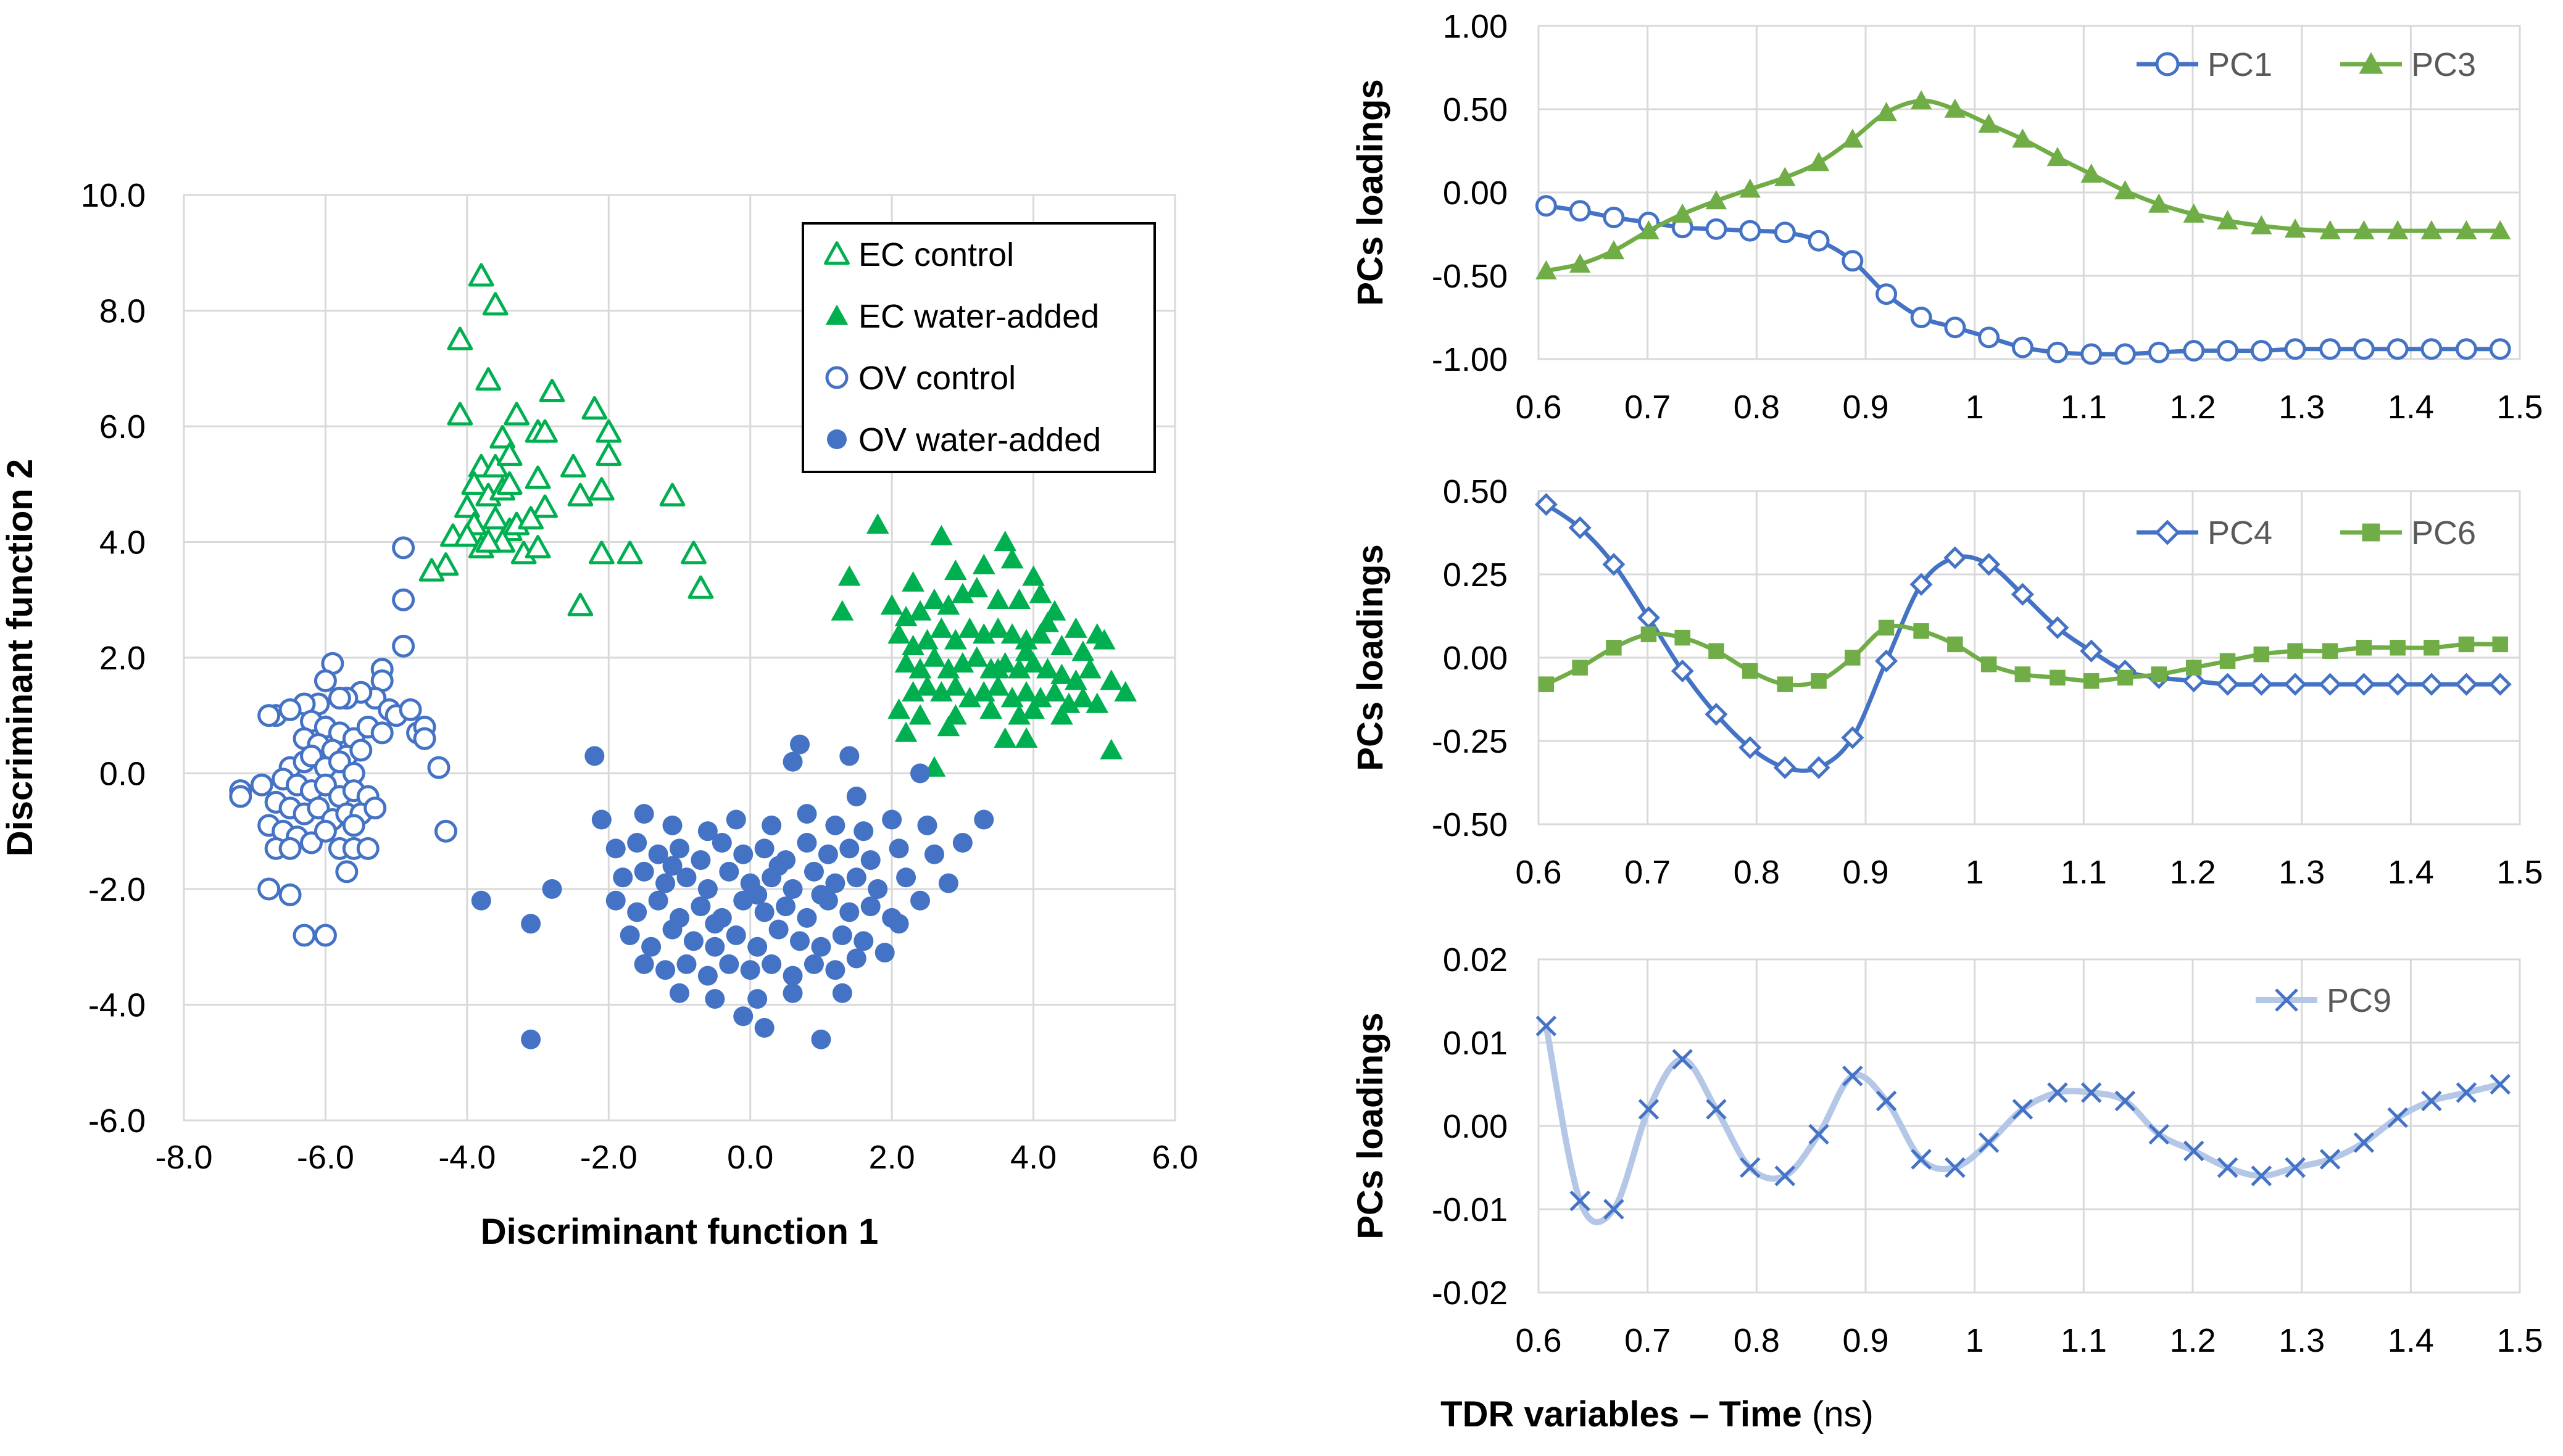  Describe the element at coordinates (750, 1158) in the screenshot. I see `x-tick-label: 0.0` at that location.